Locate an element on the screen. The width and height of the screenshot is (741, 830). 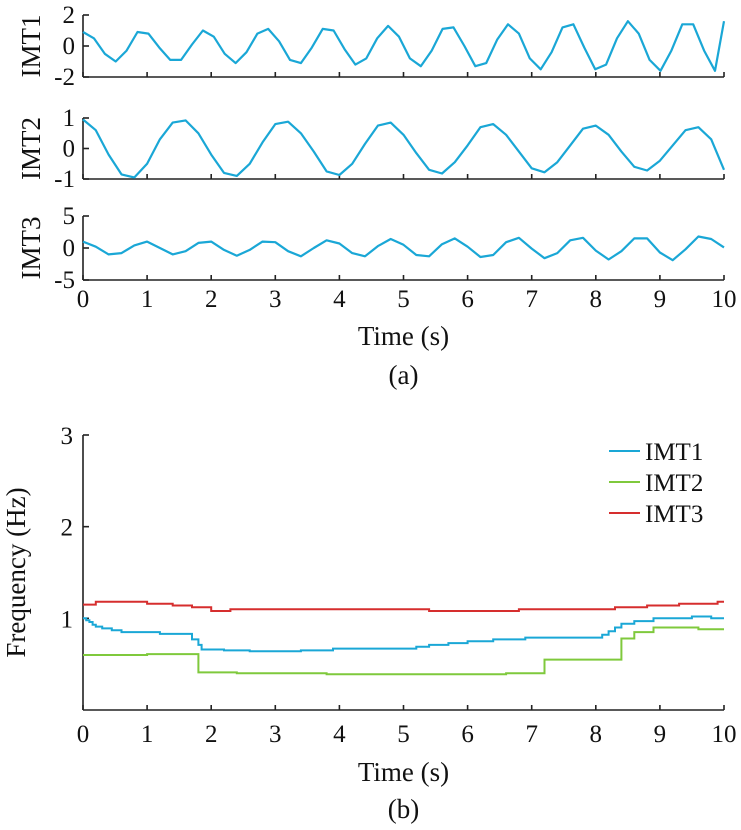
y-tick-label: -1 is located at coordinates (64, 179).